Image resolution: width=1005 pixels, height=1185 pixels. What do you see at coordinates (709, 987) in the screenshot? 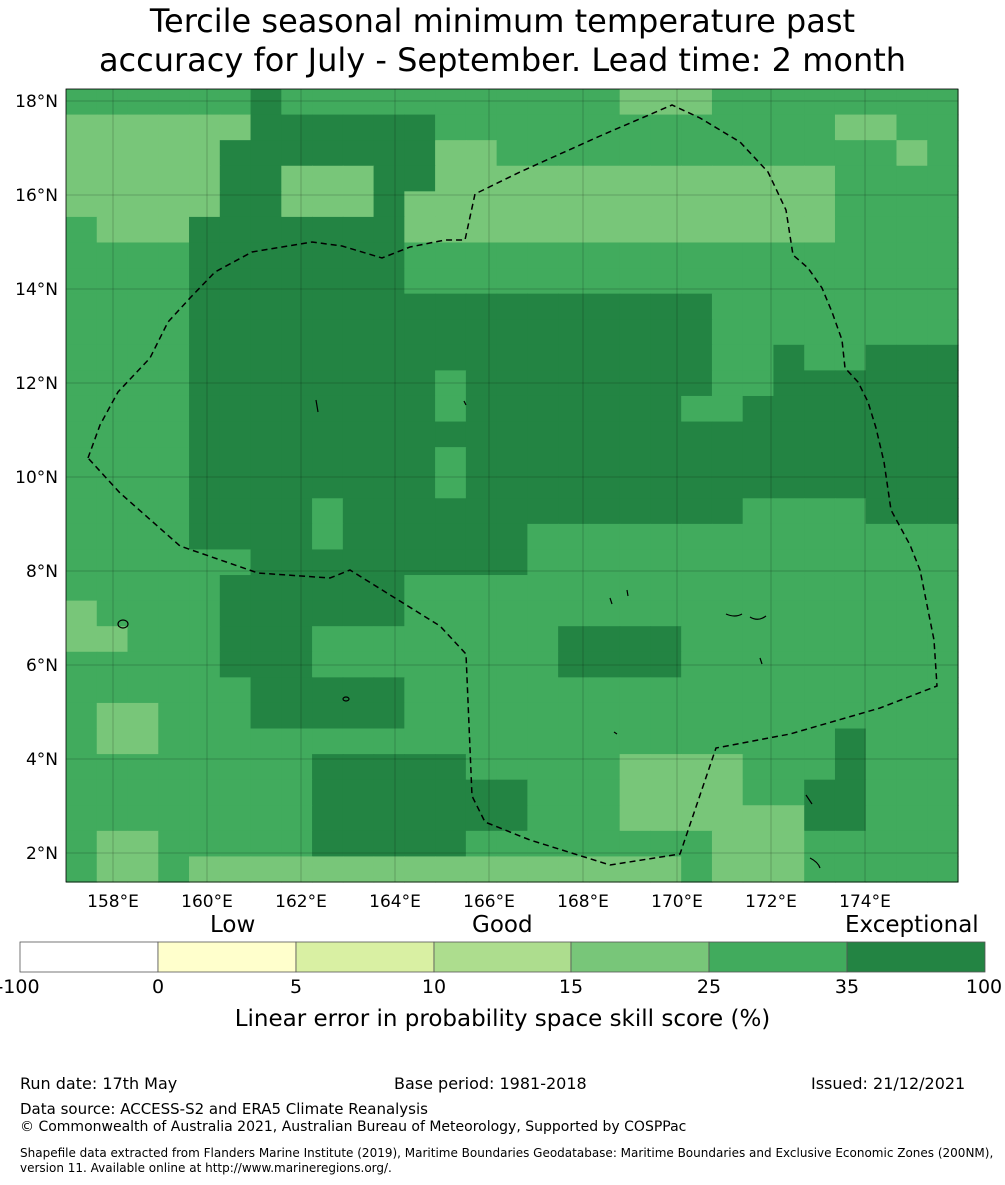
I see `colorbar-tick: 25` at bounding box center [709, 987].